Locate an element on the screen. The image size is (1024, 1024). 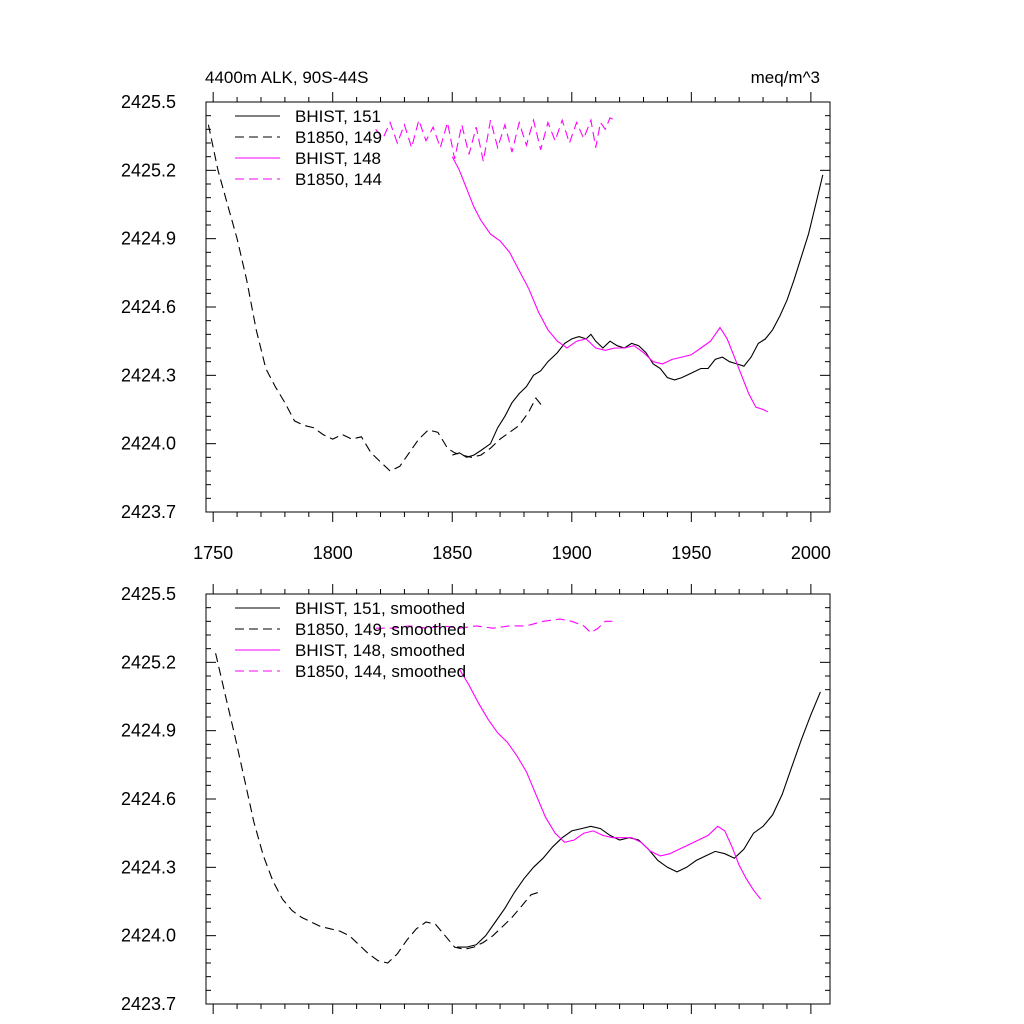
top-ytick-label: 2424.6 is located at coordinates (148, 307).